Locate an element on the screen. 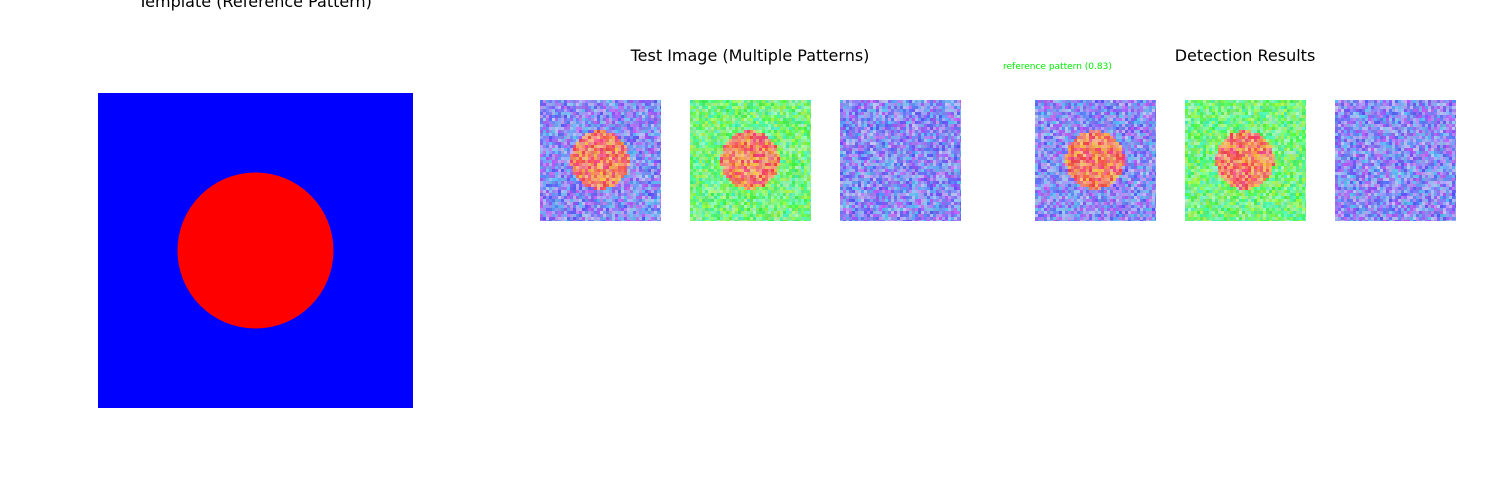 Image resolution: width=1500 pixels, height=500 pixels. detection-results-title: Detection Results is located at coordinates (1245, 55).